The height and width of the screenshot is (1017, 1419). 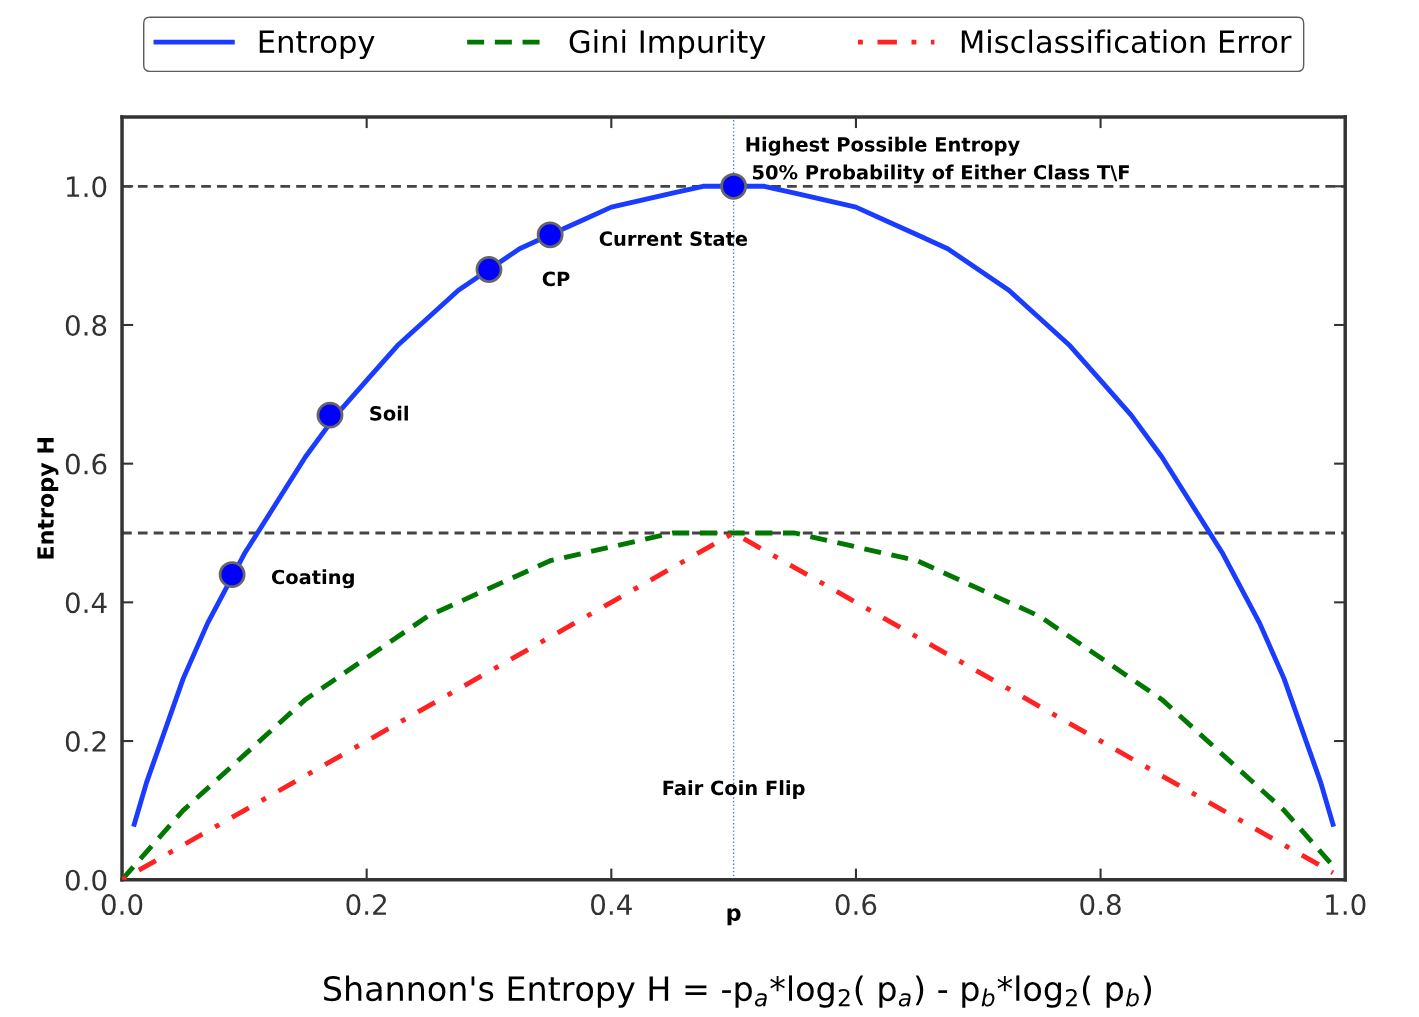 I want to click on y-tick-label: 0.6, so click(x=86, y=464).